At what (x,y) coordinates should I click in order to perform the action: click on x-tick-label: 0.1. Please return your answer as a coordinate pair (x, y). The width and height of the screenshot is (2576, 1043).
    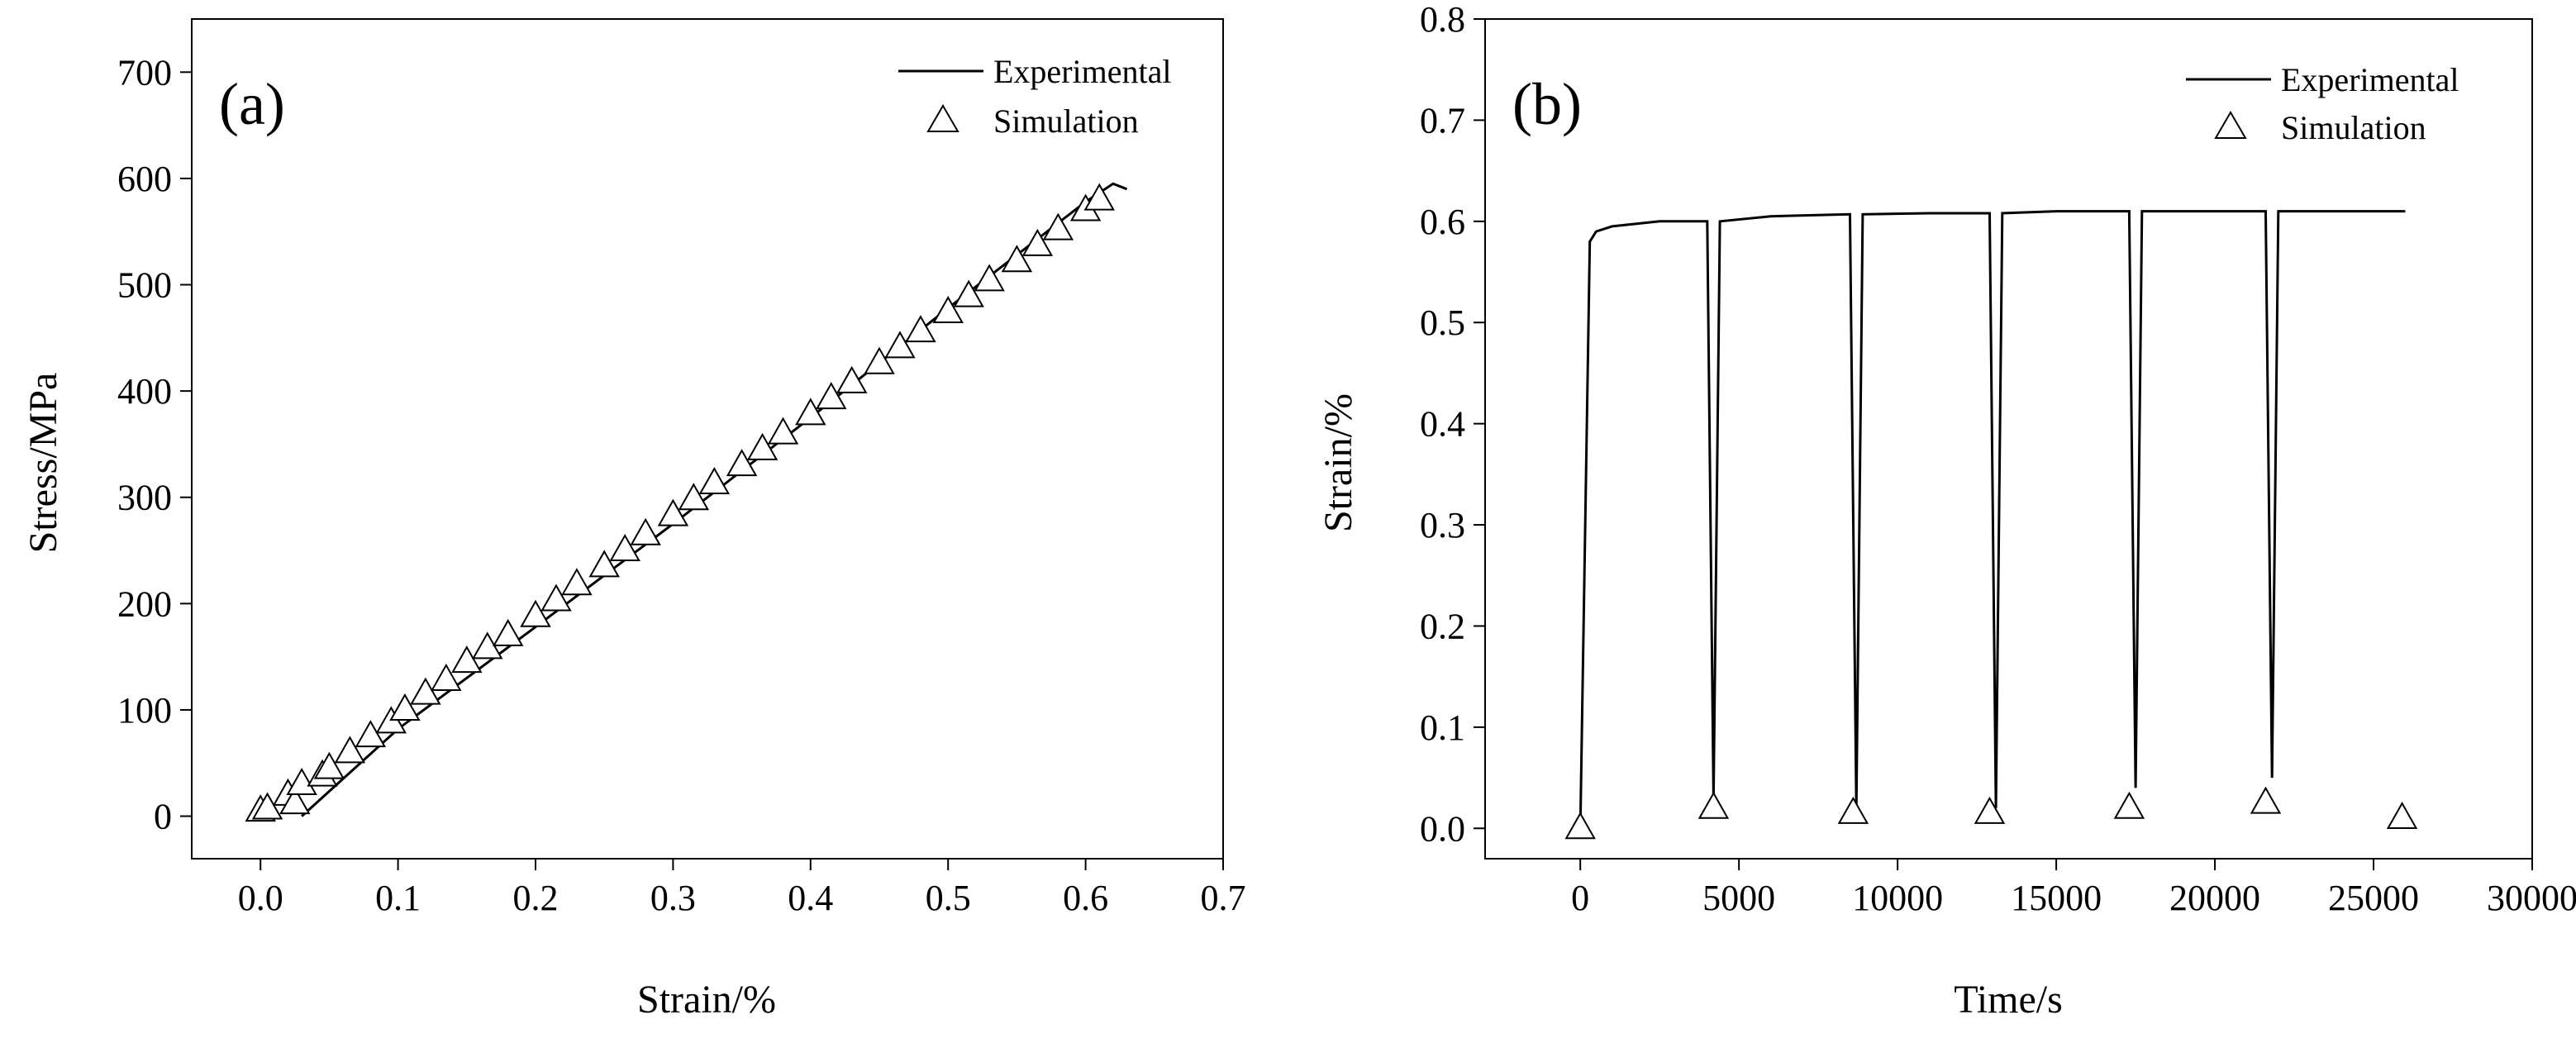
    Looking at the image, I should click on (398, 898).